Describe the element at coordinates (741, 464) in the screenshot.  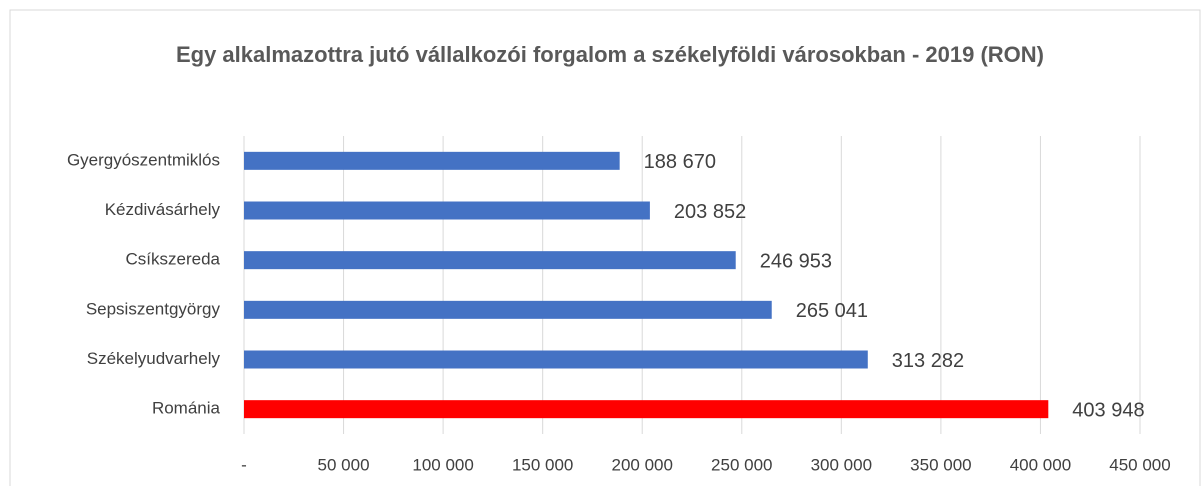
I see `x-tick-label: 250 000` at that location.